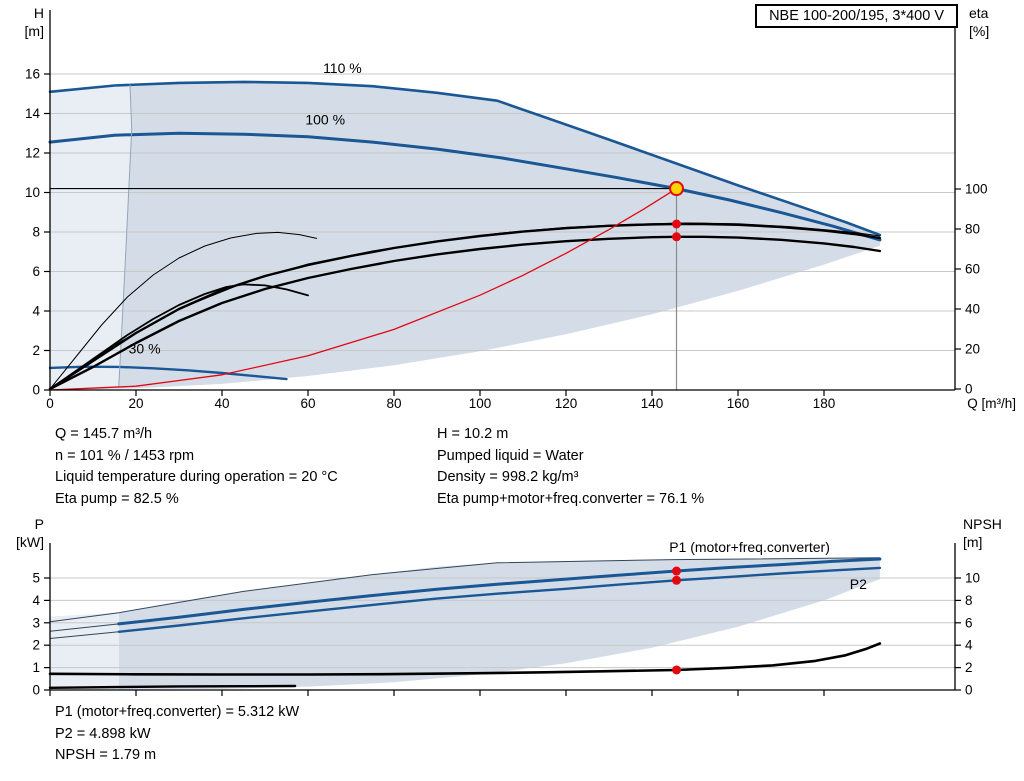  I want to click on curve-eta-reduced-b, so click(179, 336).